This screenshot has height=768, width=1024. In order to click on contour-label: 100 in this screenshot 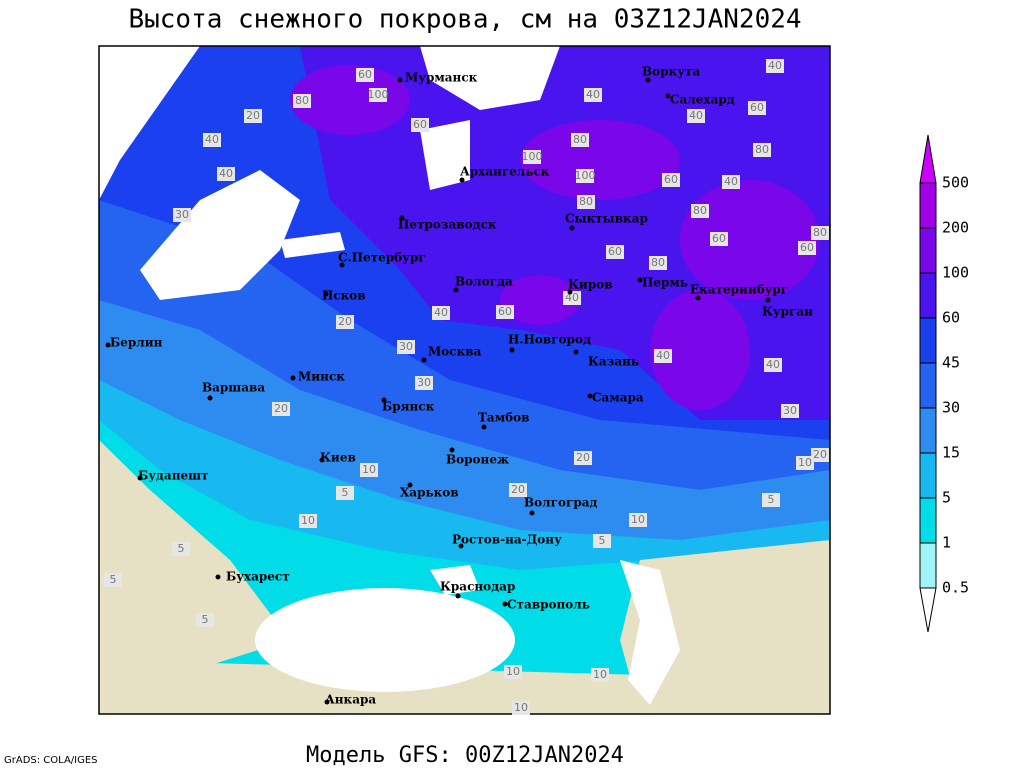, I will do `click(585, 175)`.